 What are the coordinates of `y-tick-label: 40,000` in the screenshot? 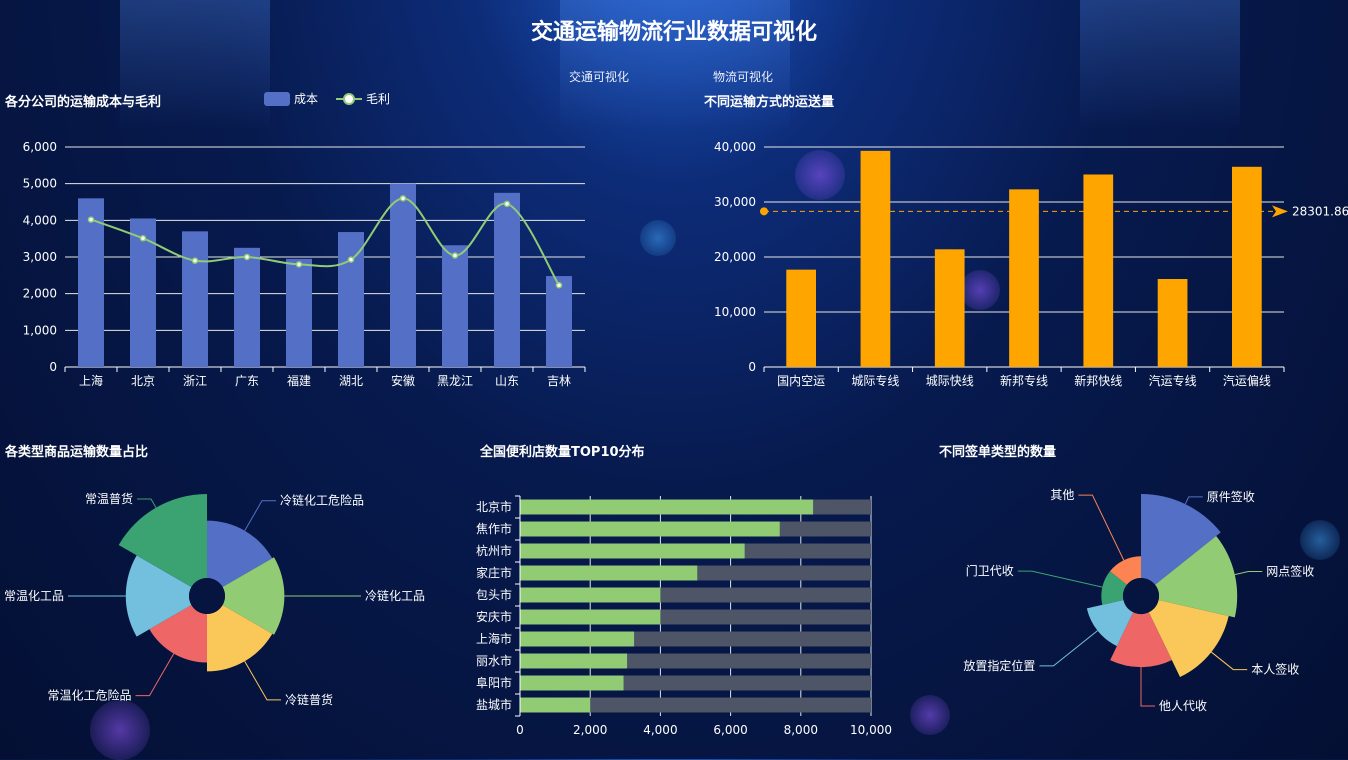 It's located at (735, 147).